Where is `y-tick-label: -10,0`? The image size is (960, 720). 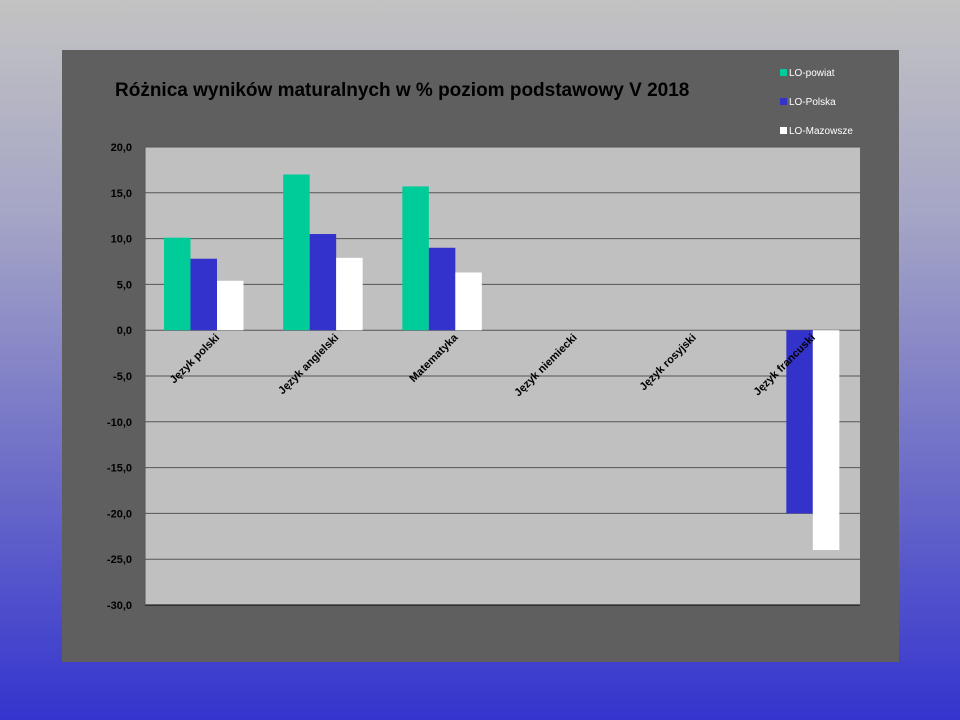 y-tick-label: -10,0 is located at coordinates (119, 423).